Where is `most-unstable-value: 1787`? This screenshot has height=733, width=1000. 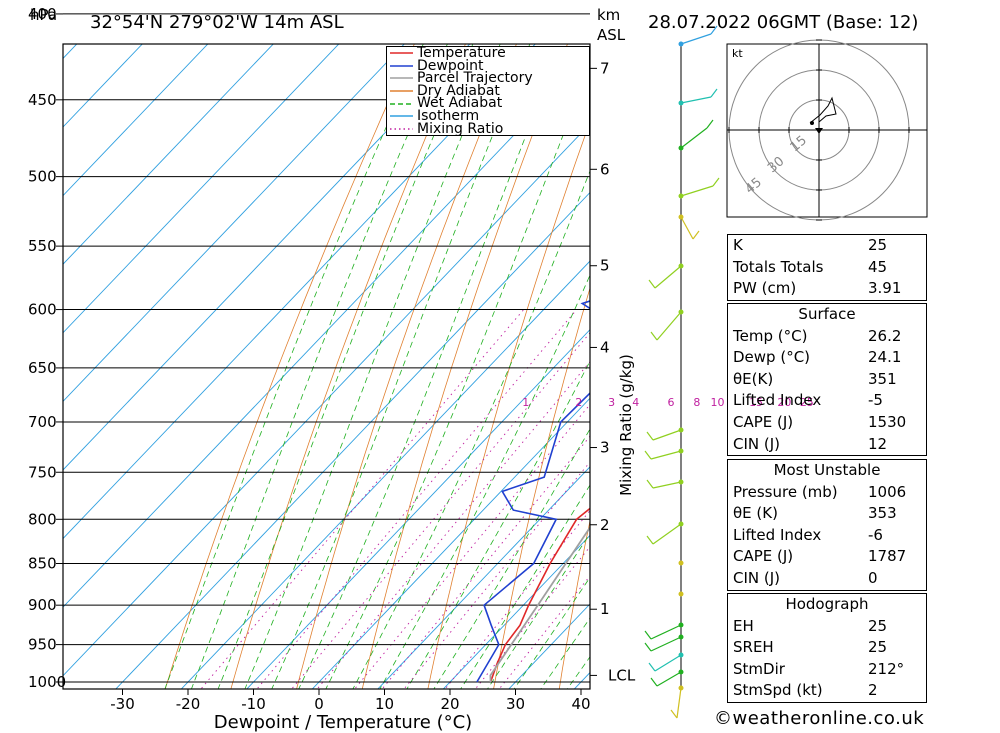 most-unstable-value: 1787 is located at coordinates (887, 556).